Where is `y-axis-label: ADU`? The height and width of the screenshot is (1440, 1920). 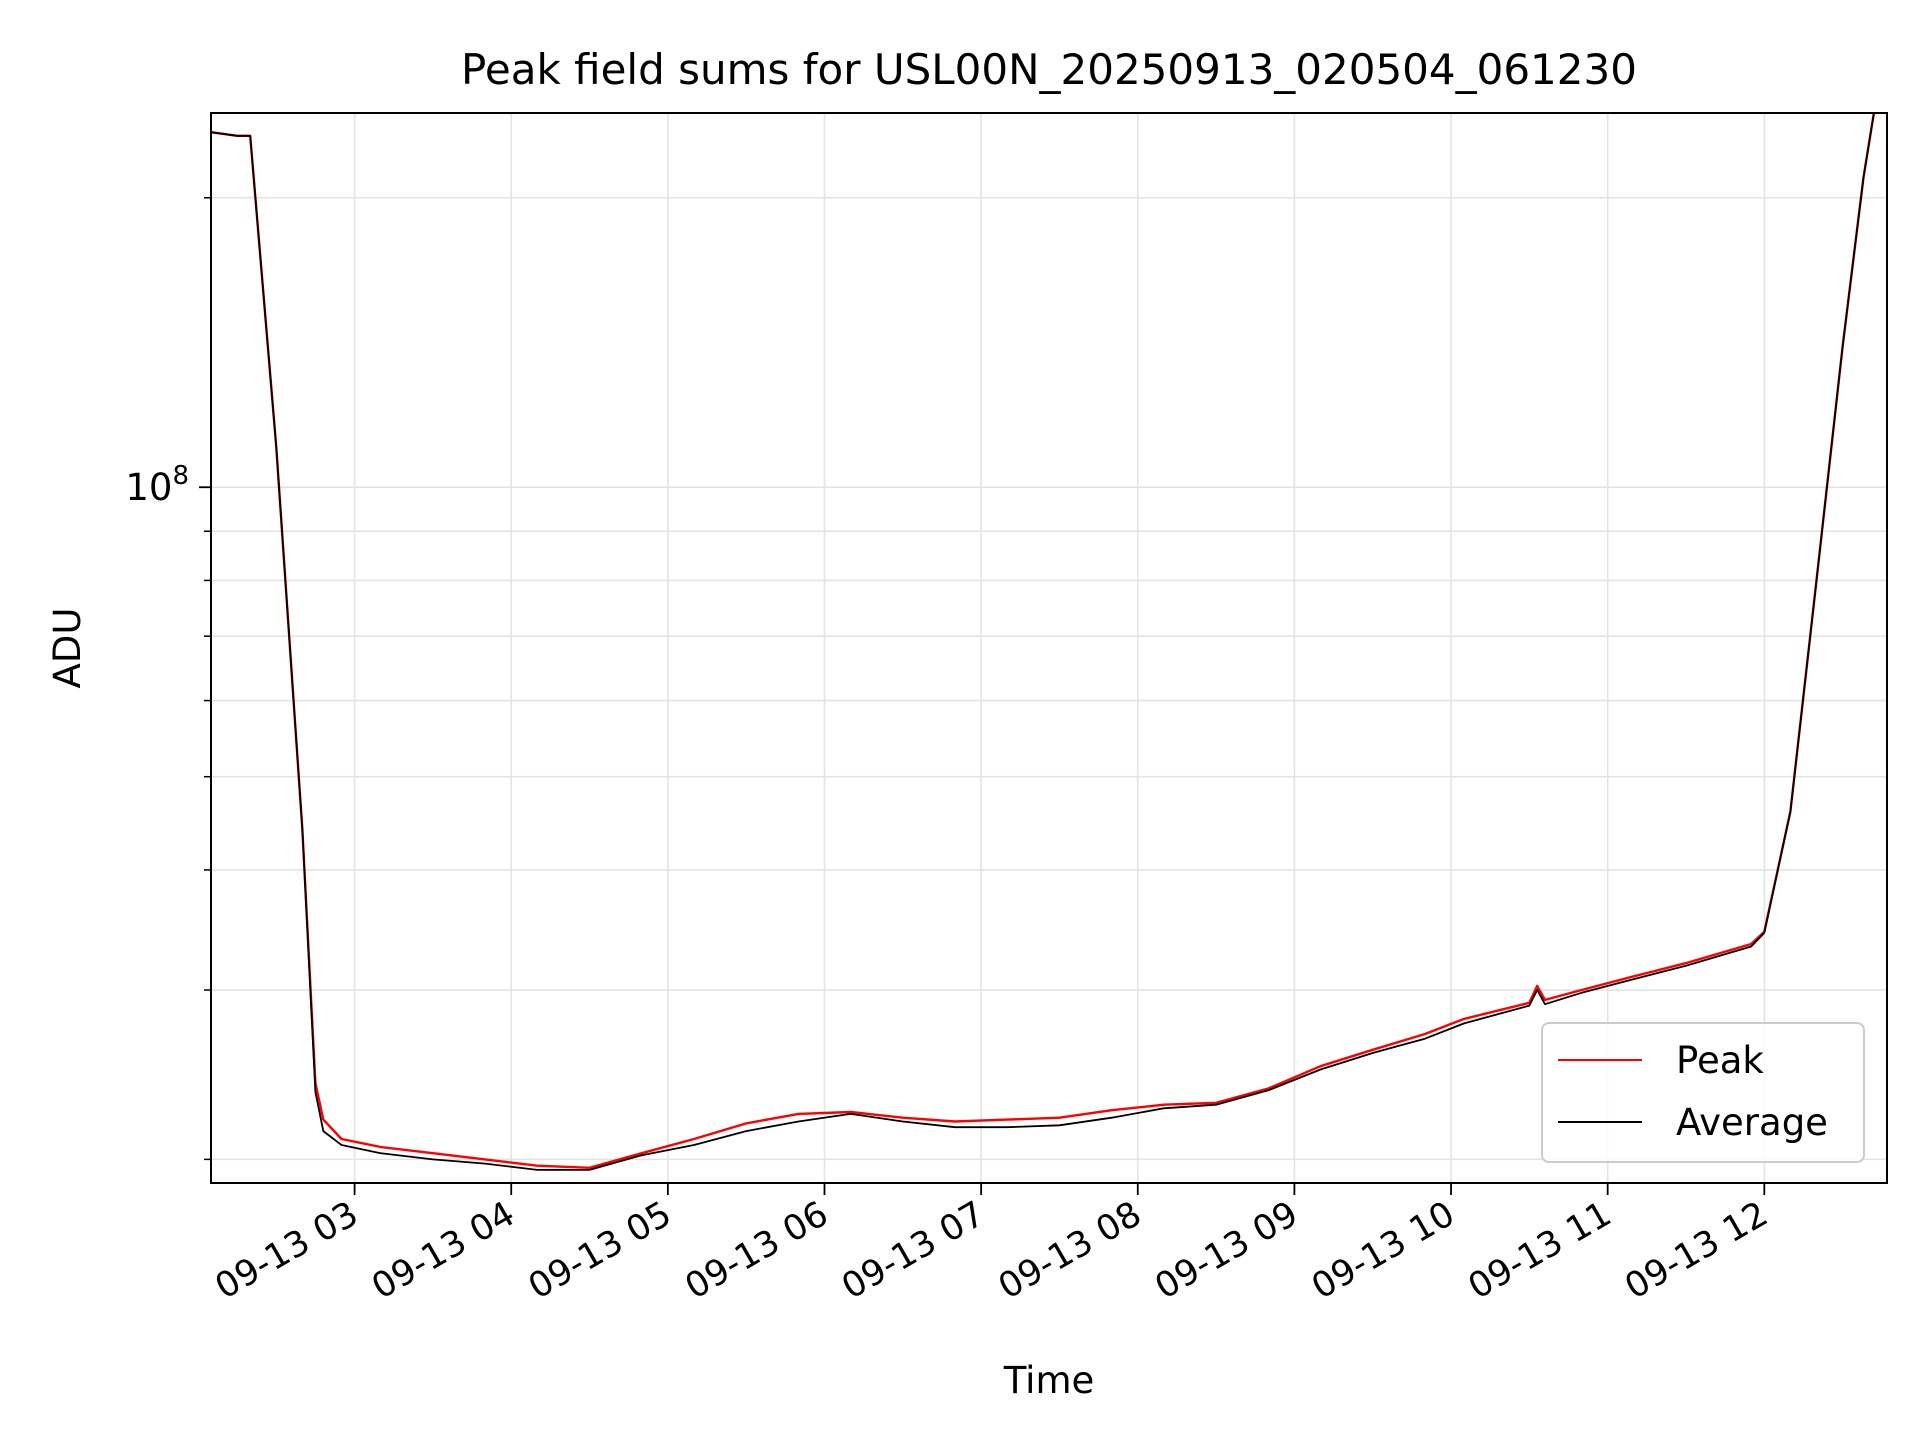 y-axis-label: ADU is located at coordinates (67, 648).